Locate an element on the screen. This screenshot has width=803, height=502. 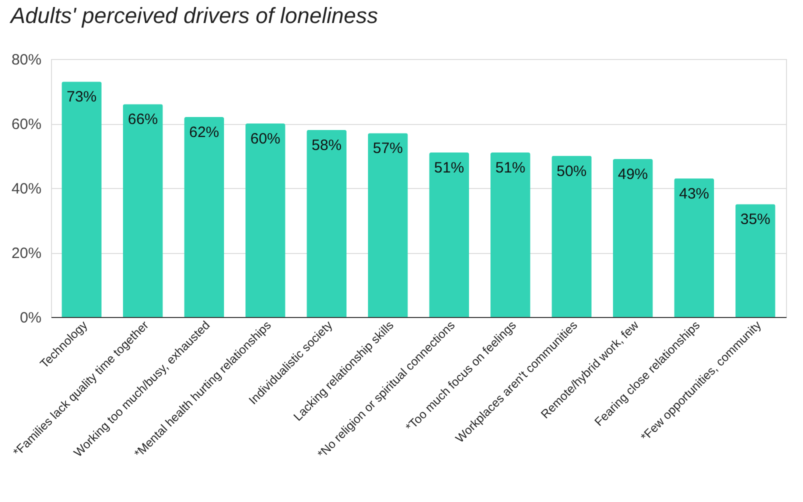
y-tick-label: 60% is located at coordinates (26, 124).